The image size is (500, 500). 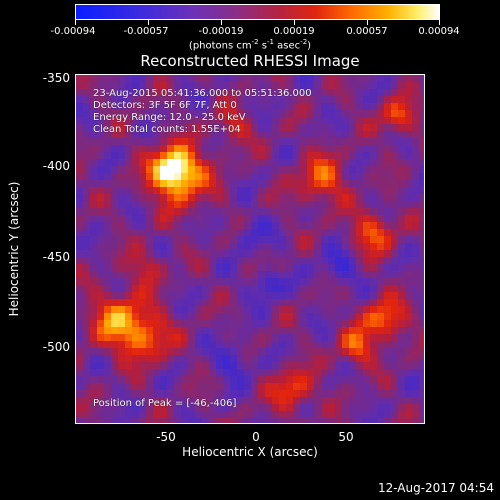 I want to click on detectors-text: Detectors: 3F 5F 6F 7F, Att 0, so click(x=165, y=105).